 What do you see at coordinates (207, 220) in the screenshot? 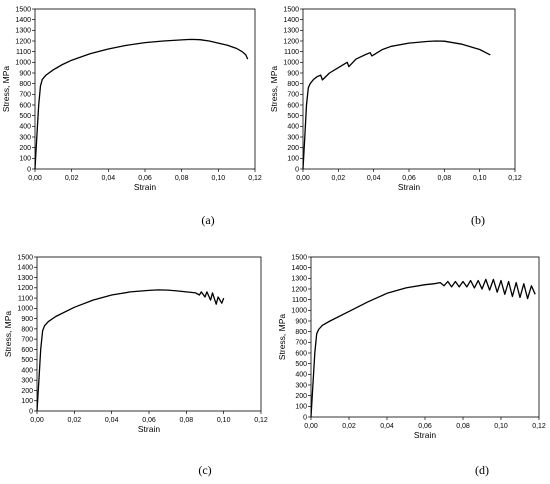
I see `panel-label: (a)` at bounding box center [207, 220].